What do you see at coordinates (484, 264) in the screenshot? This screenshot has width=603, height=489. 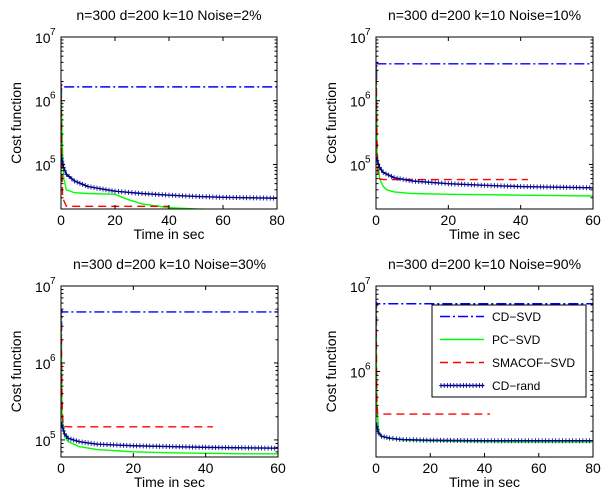 I see `chart-title: n=300 d=200 k=10 Noise=90%` at bounding box center [484, 264].